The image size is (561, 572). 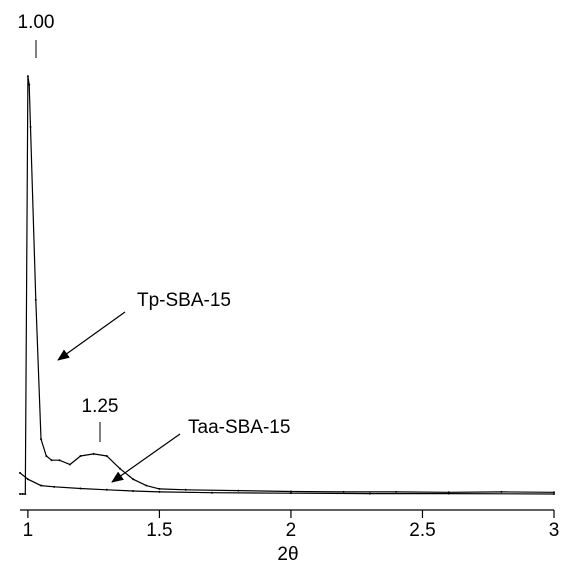 I want to click on taa-arrow, so click(x=146, y=458).